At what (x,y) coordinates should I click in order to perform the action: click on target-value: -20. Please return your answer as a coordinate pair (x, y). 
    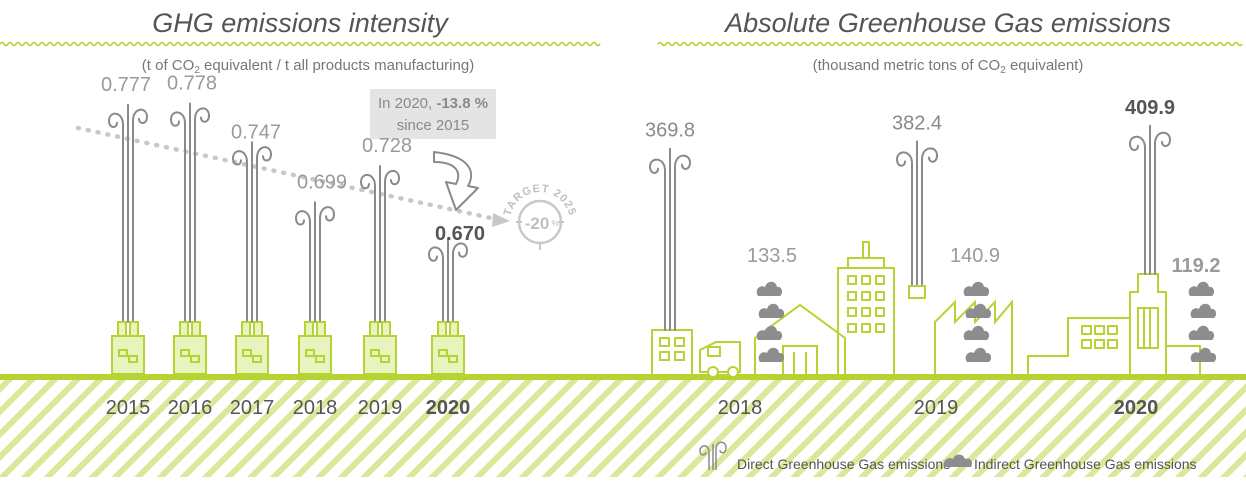
    Looking at the image, I should click on (537, 223).